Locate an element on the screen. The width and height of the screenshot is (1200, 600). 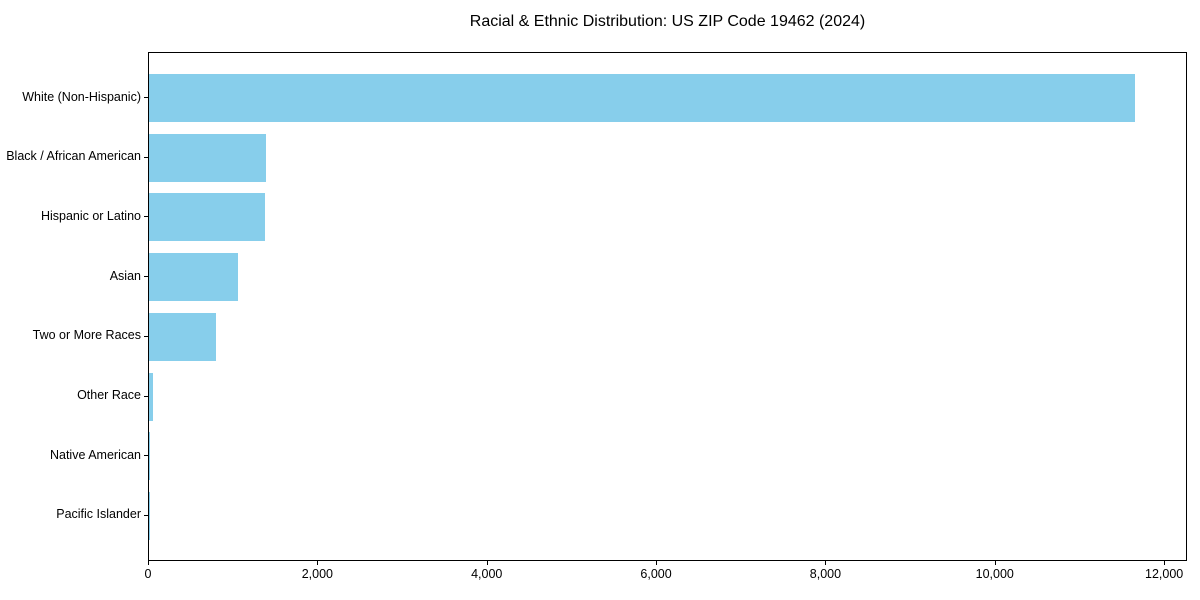
x-tick-label: 12,000 is located at coordinates (1164, 574).